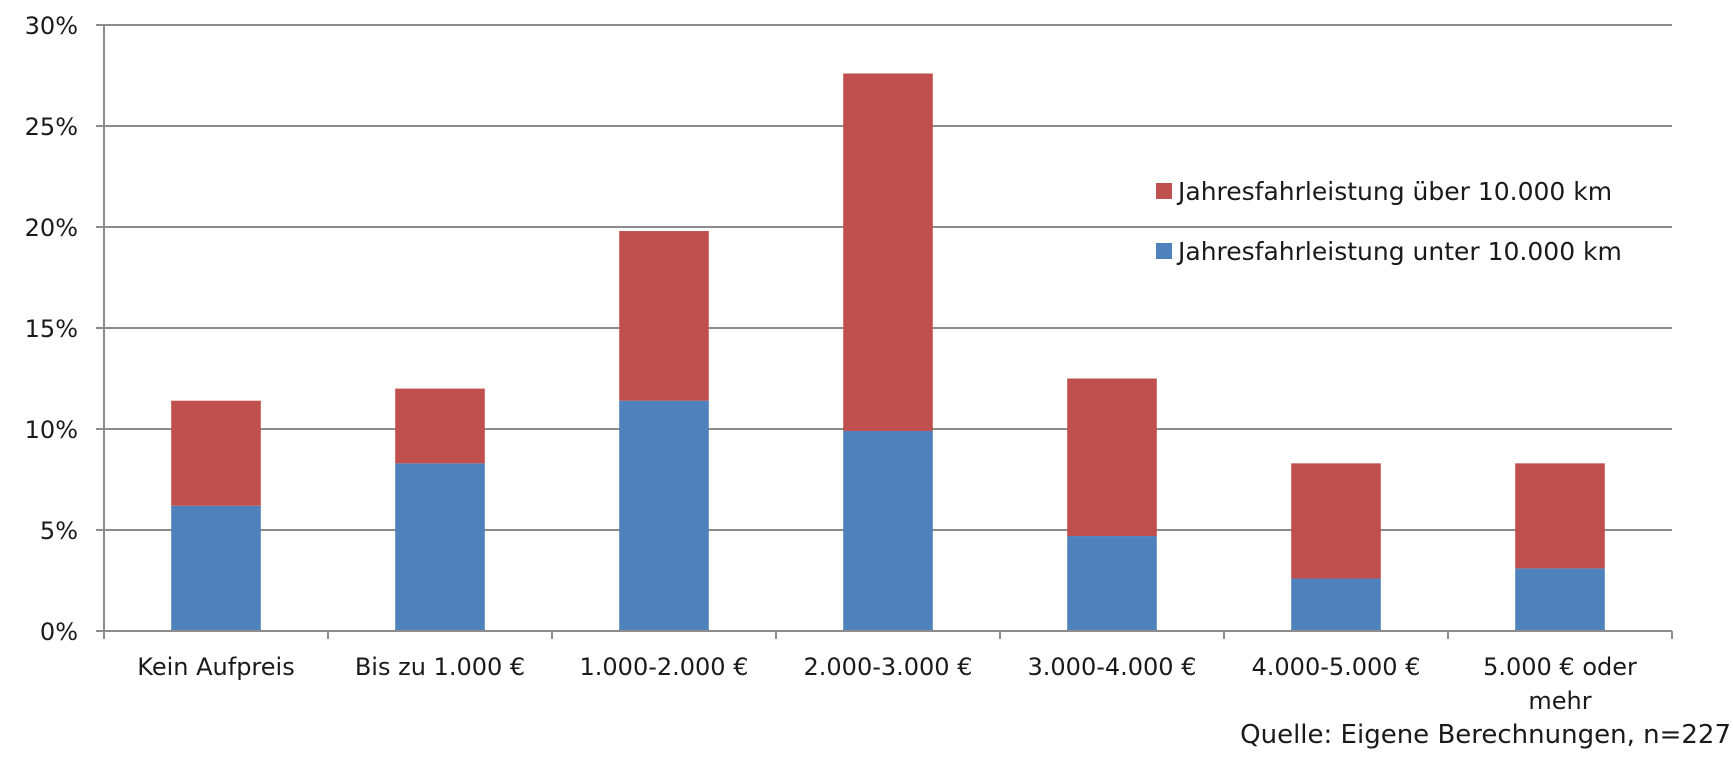 Image resolution: width=1733 pixels, height=759 pixels. What do you see at coordinates (51, 26) in the screenshot?
I see `y-tick-label: 30%` at bounding box center [51, 26].